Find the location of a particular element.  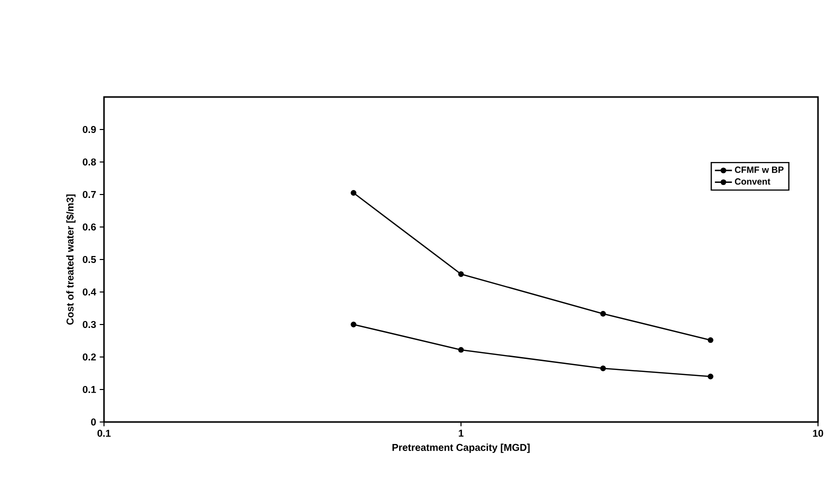

y-tick-label: 0.1 is located at coordinates (89, 390).